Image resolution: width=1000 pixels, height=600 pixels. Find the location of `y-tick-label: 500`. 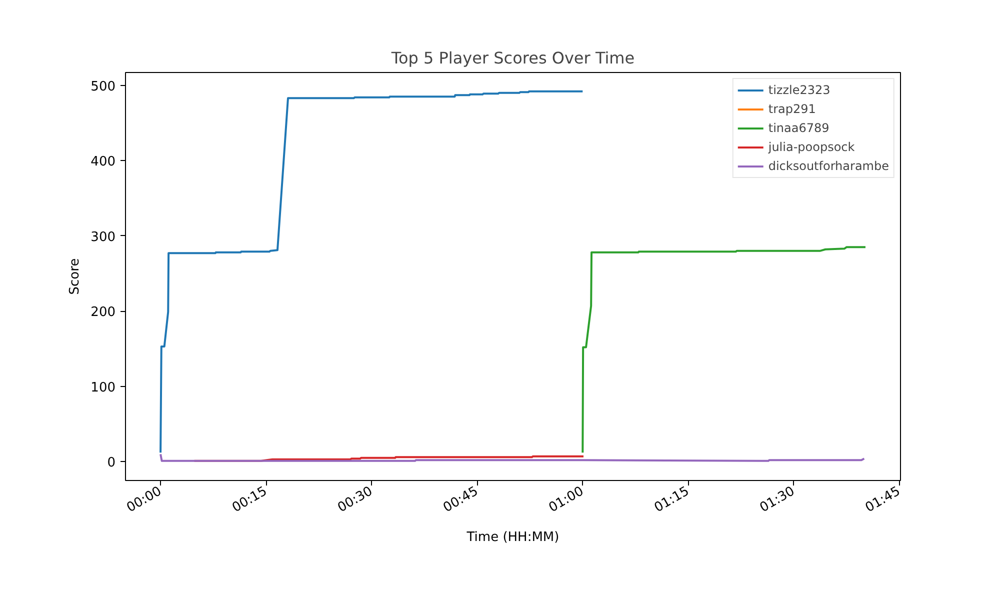

y-tick-label: 500 is located at coordinates (103, 86).